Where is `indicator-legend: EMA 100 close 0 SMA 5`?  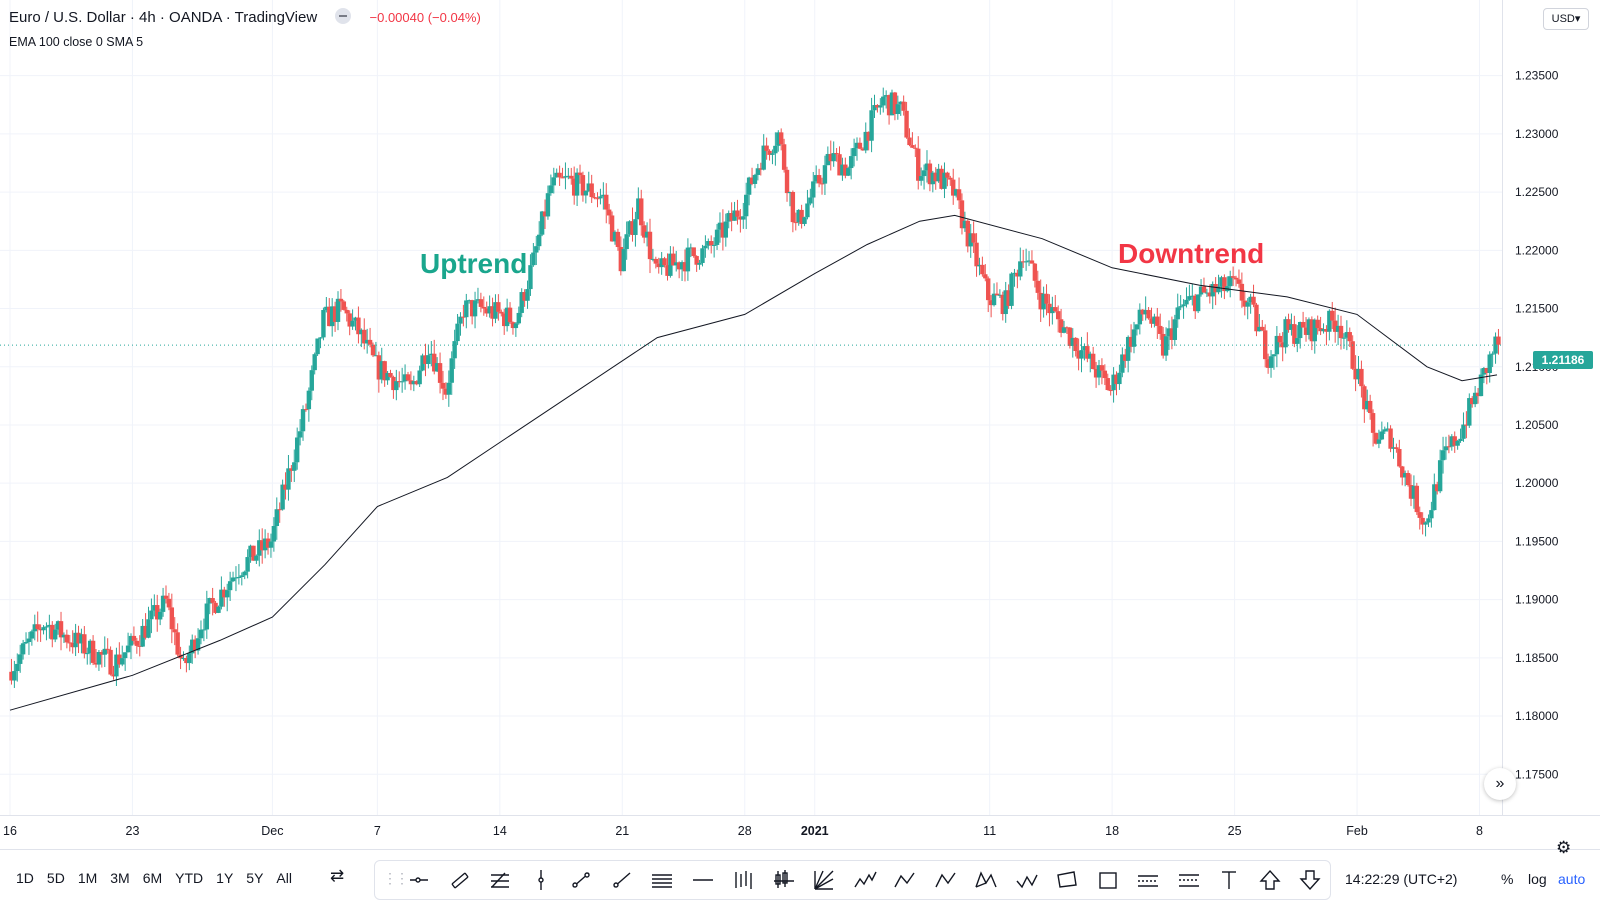 indicator-legend: EMA 100 close 0 SMA 5 is located at coordinates (76, 42).